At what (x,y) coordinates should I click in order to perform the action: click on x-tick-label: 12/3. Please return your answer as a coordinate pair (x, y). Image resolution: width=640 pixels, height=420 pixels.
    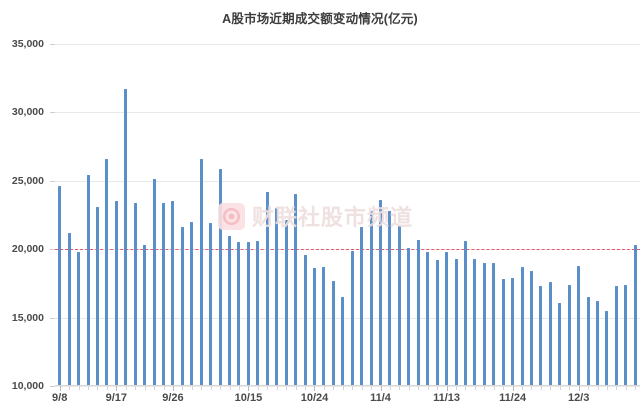
    Looking at the image, I should click on (578, 398).